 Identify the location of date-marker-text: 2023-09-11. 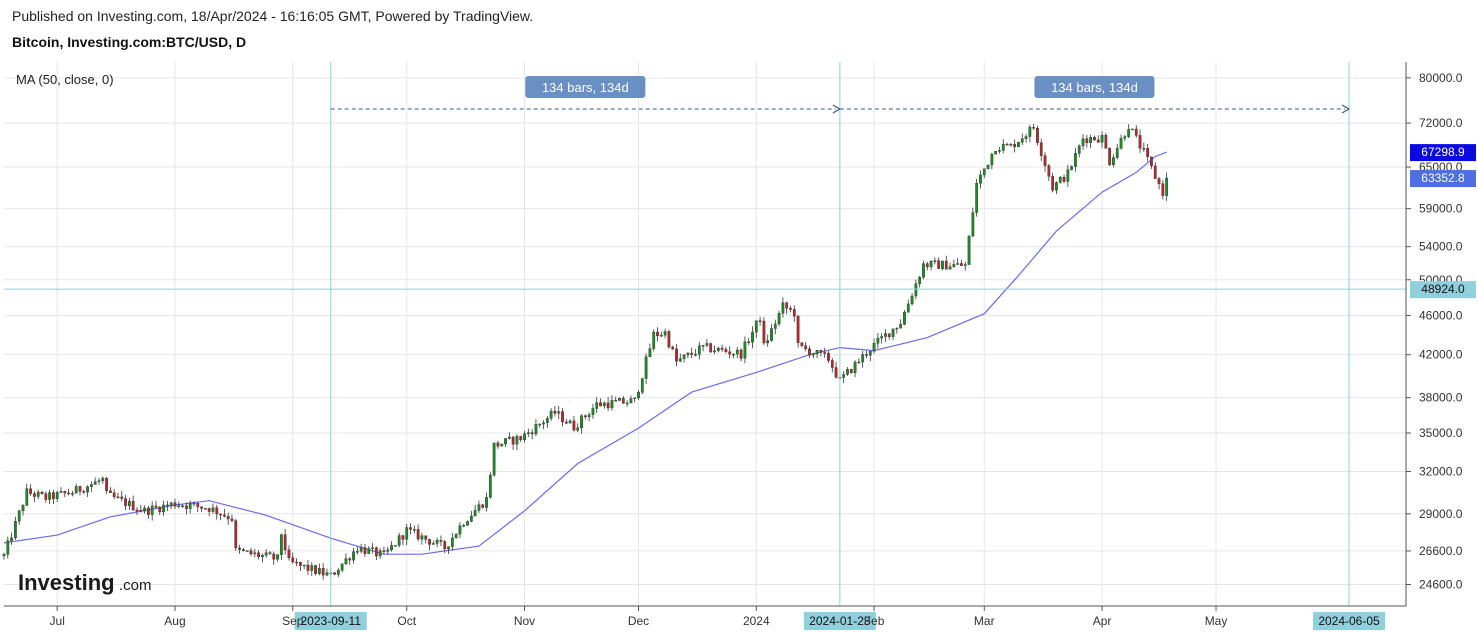
(331, 621).